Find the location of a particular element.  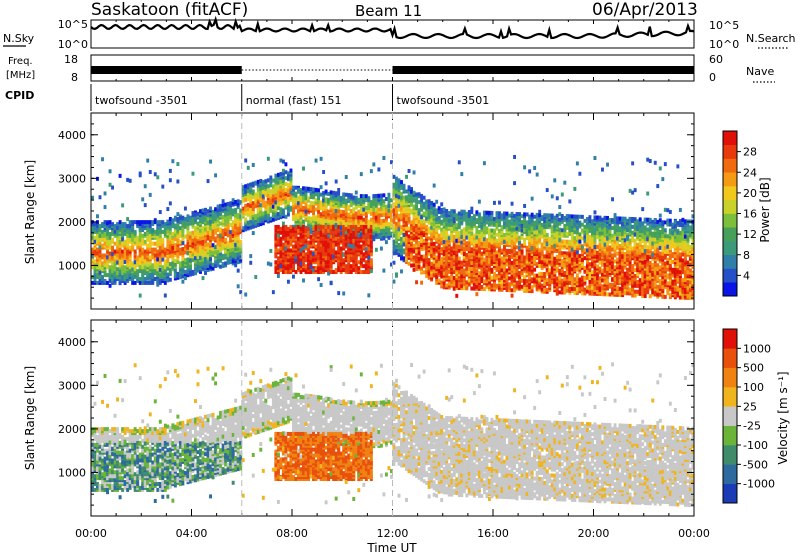

noise-left-label: N.Sky is located at coordinates (19, 38).